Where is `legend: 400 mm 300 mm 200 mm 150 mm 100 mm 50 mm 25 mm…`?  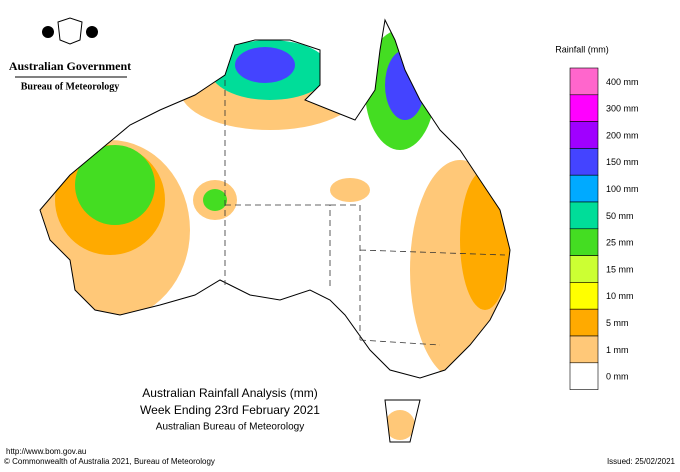
legend: 400 mm 300 mm 200 mm 150 mm 100 mm 50 mm 25 mm… is located at coordinates (604, 228).